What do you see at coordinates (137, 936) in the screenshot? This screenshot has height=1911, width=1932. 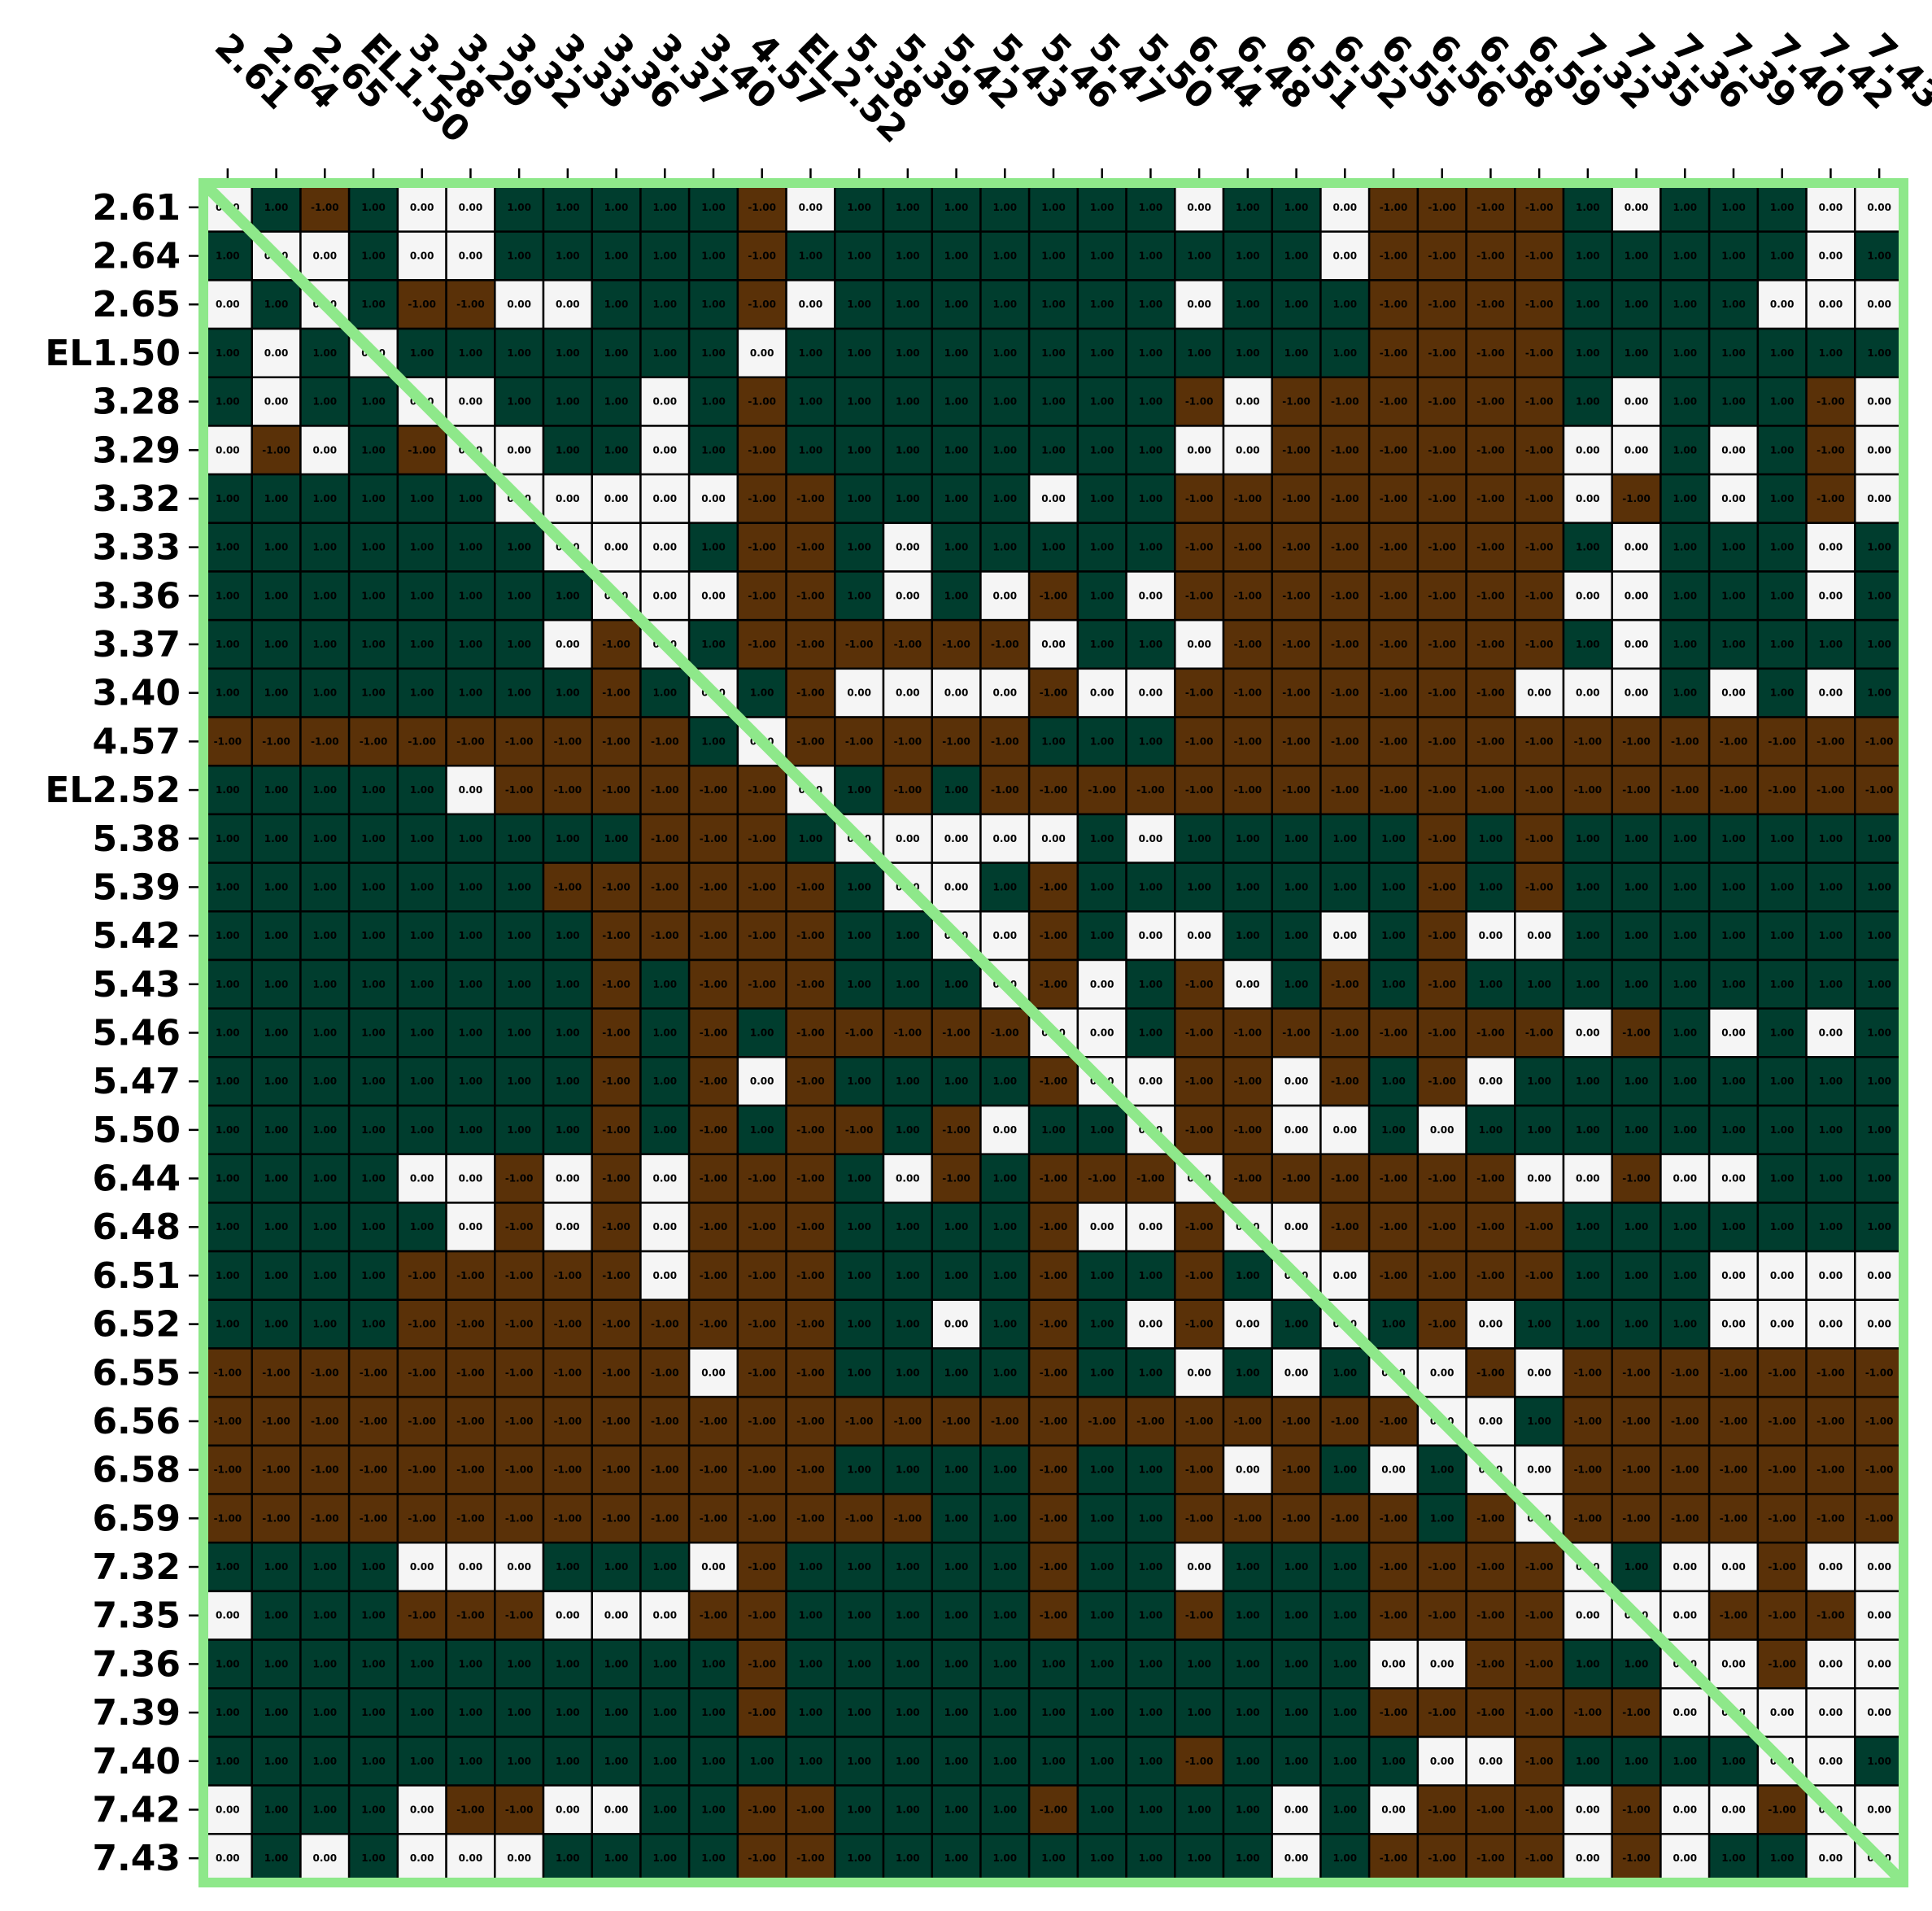 I see `y-tick-label: 5.42` at bounding box center [137, 936].